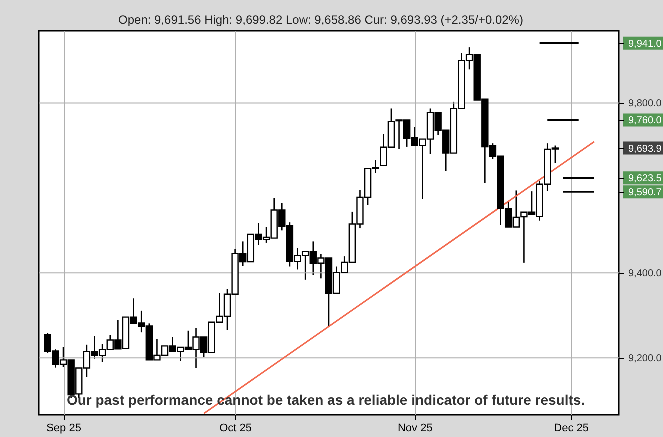 The width and height of the screenshot is (663, 437). I want to click on x-tick-label: Sep 25, so click(64, 428).